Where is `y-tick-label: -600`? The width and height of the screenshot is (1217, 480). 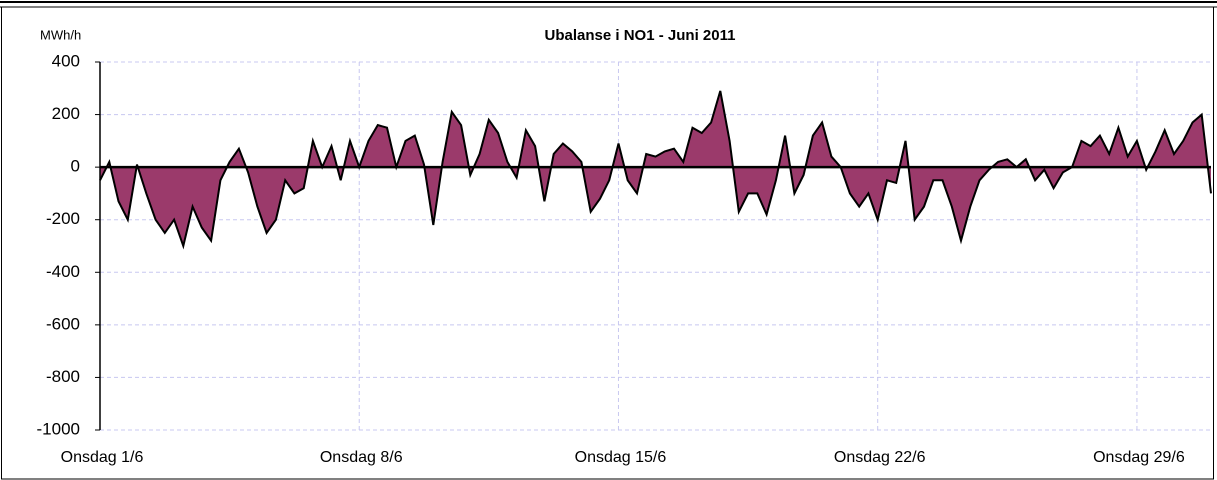
y-tick-label: -600 is located at coordinates (63, 323).